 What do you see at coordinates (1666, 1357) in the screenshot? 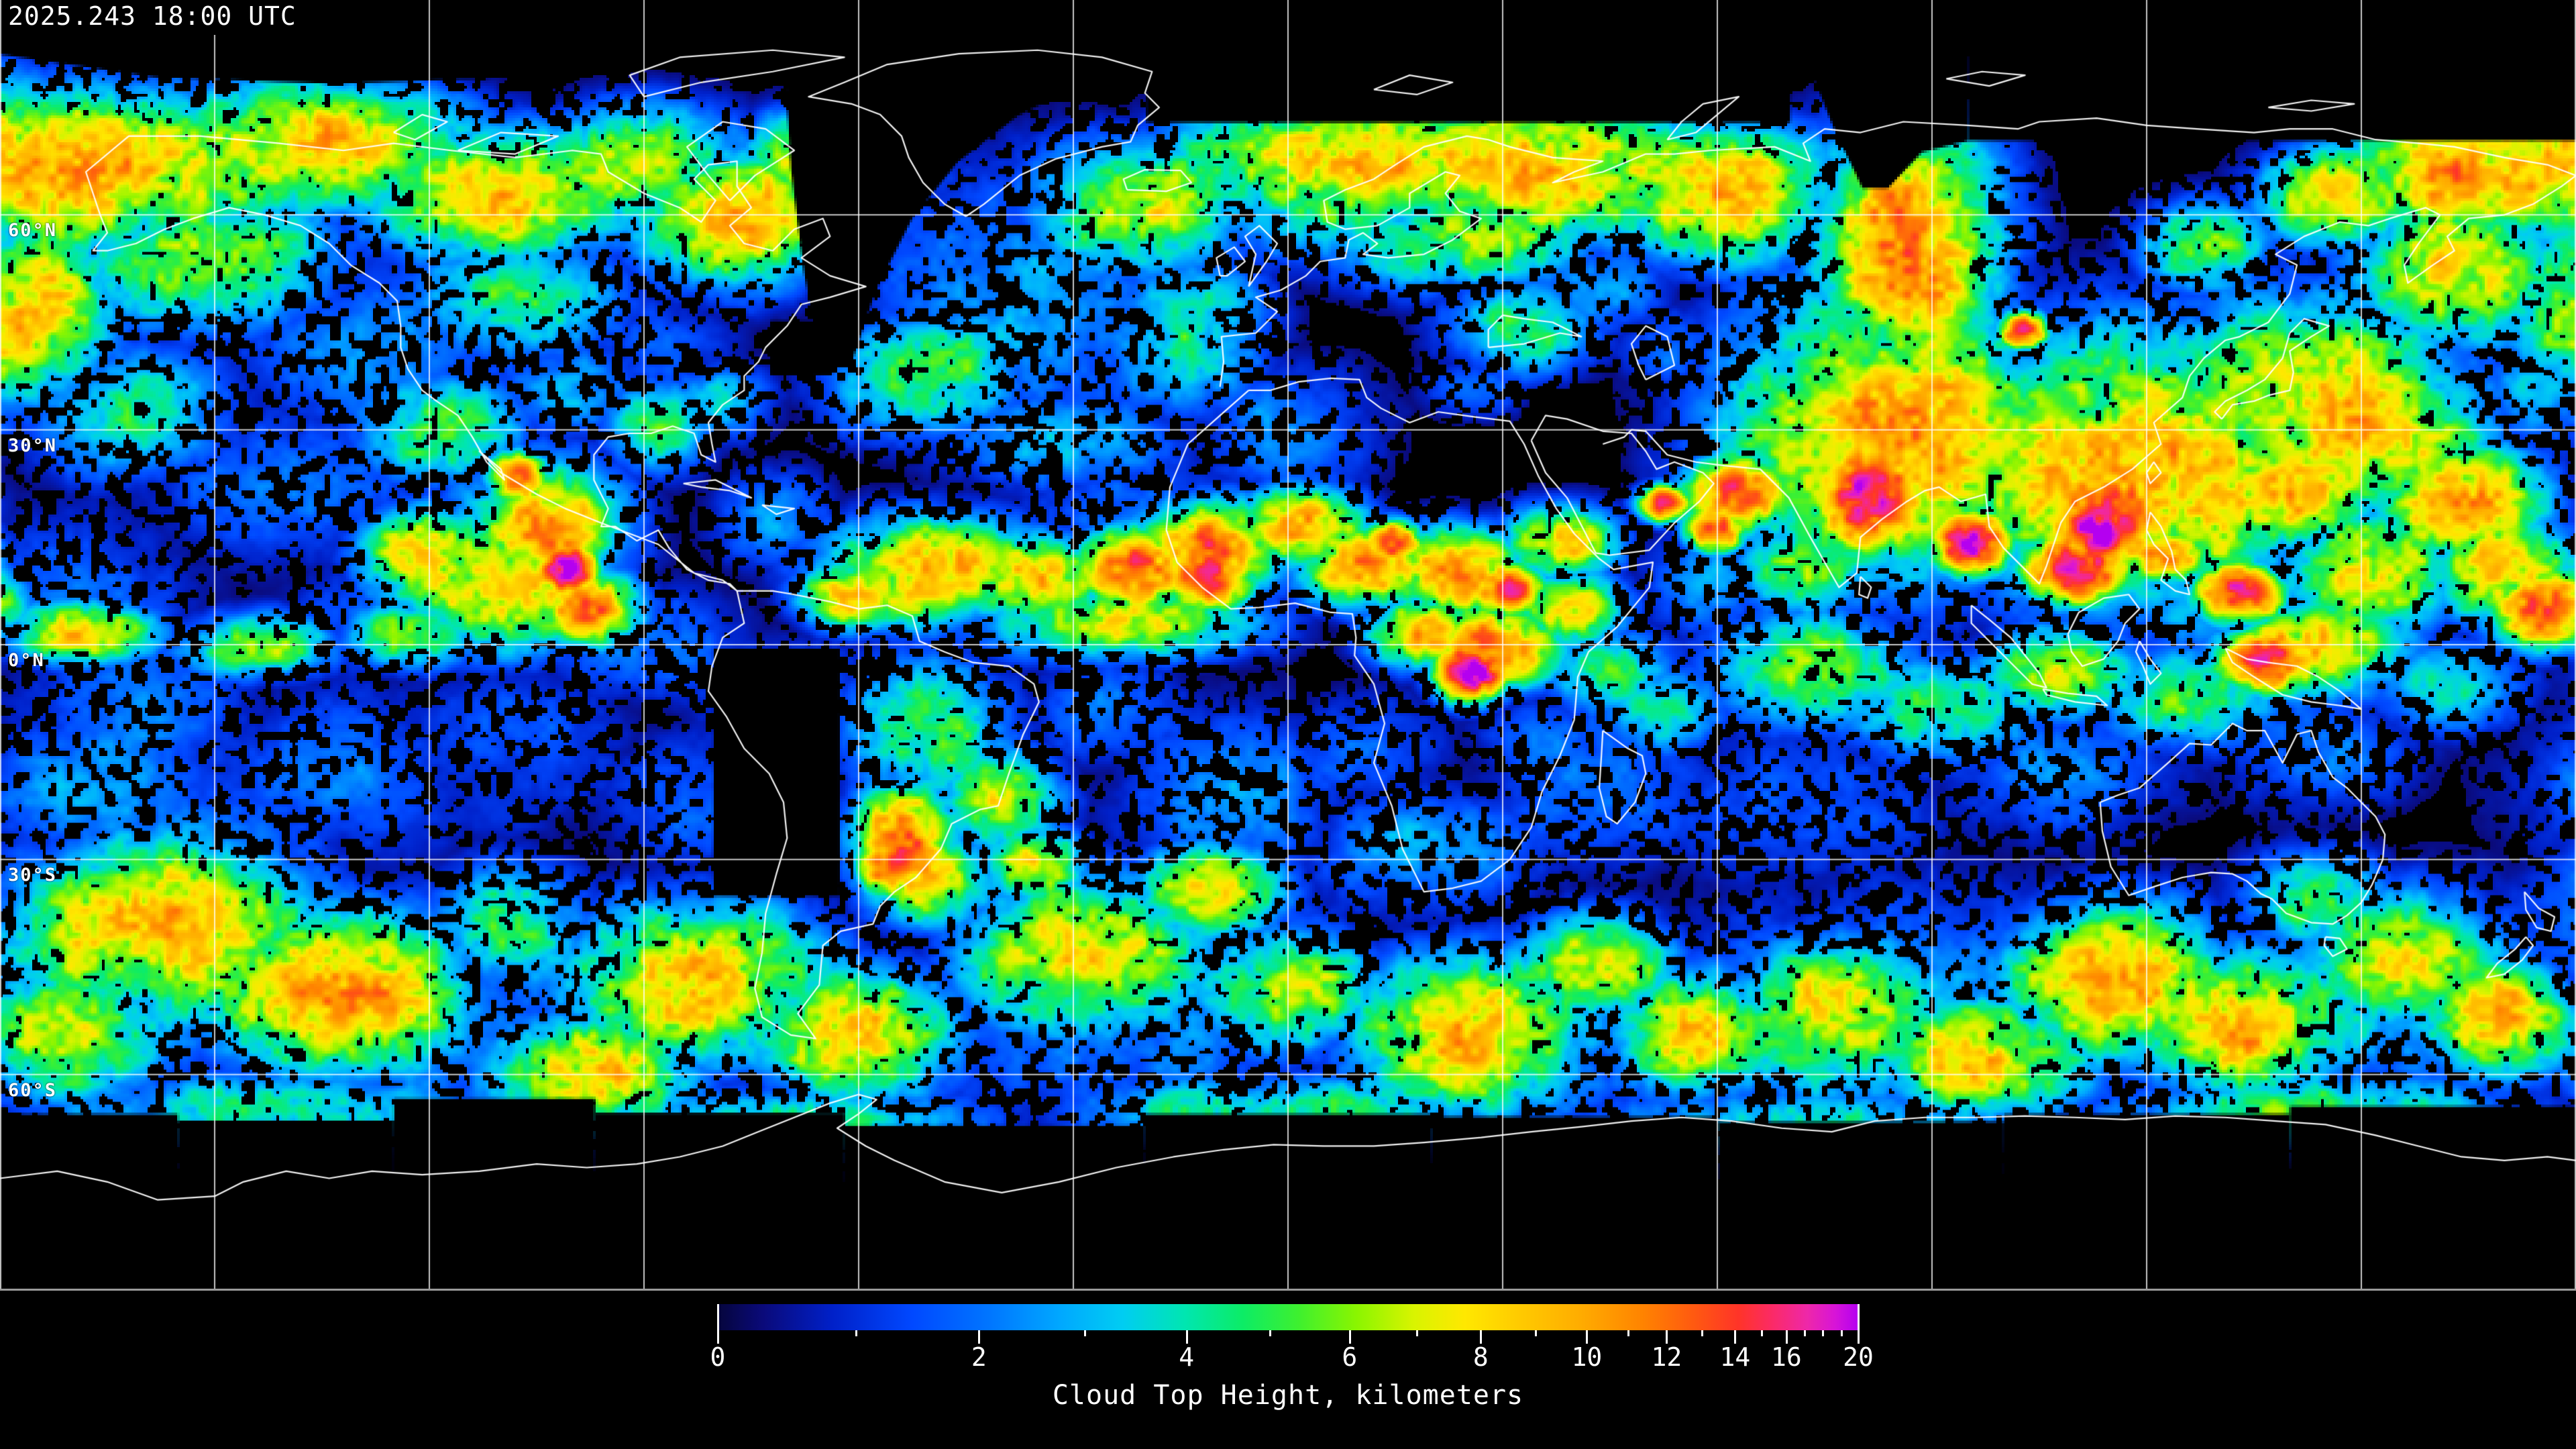
I see `colorbar-tick-label: 12` at bounding box center [1666, 1357].